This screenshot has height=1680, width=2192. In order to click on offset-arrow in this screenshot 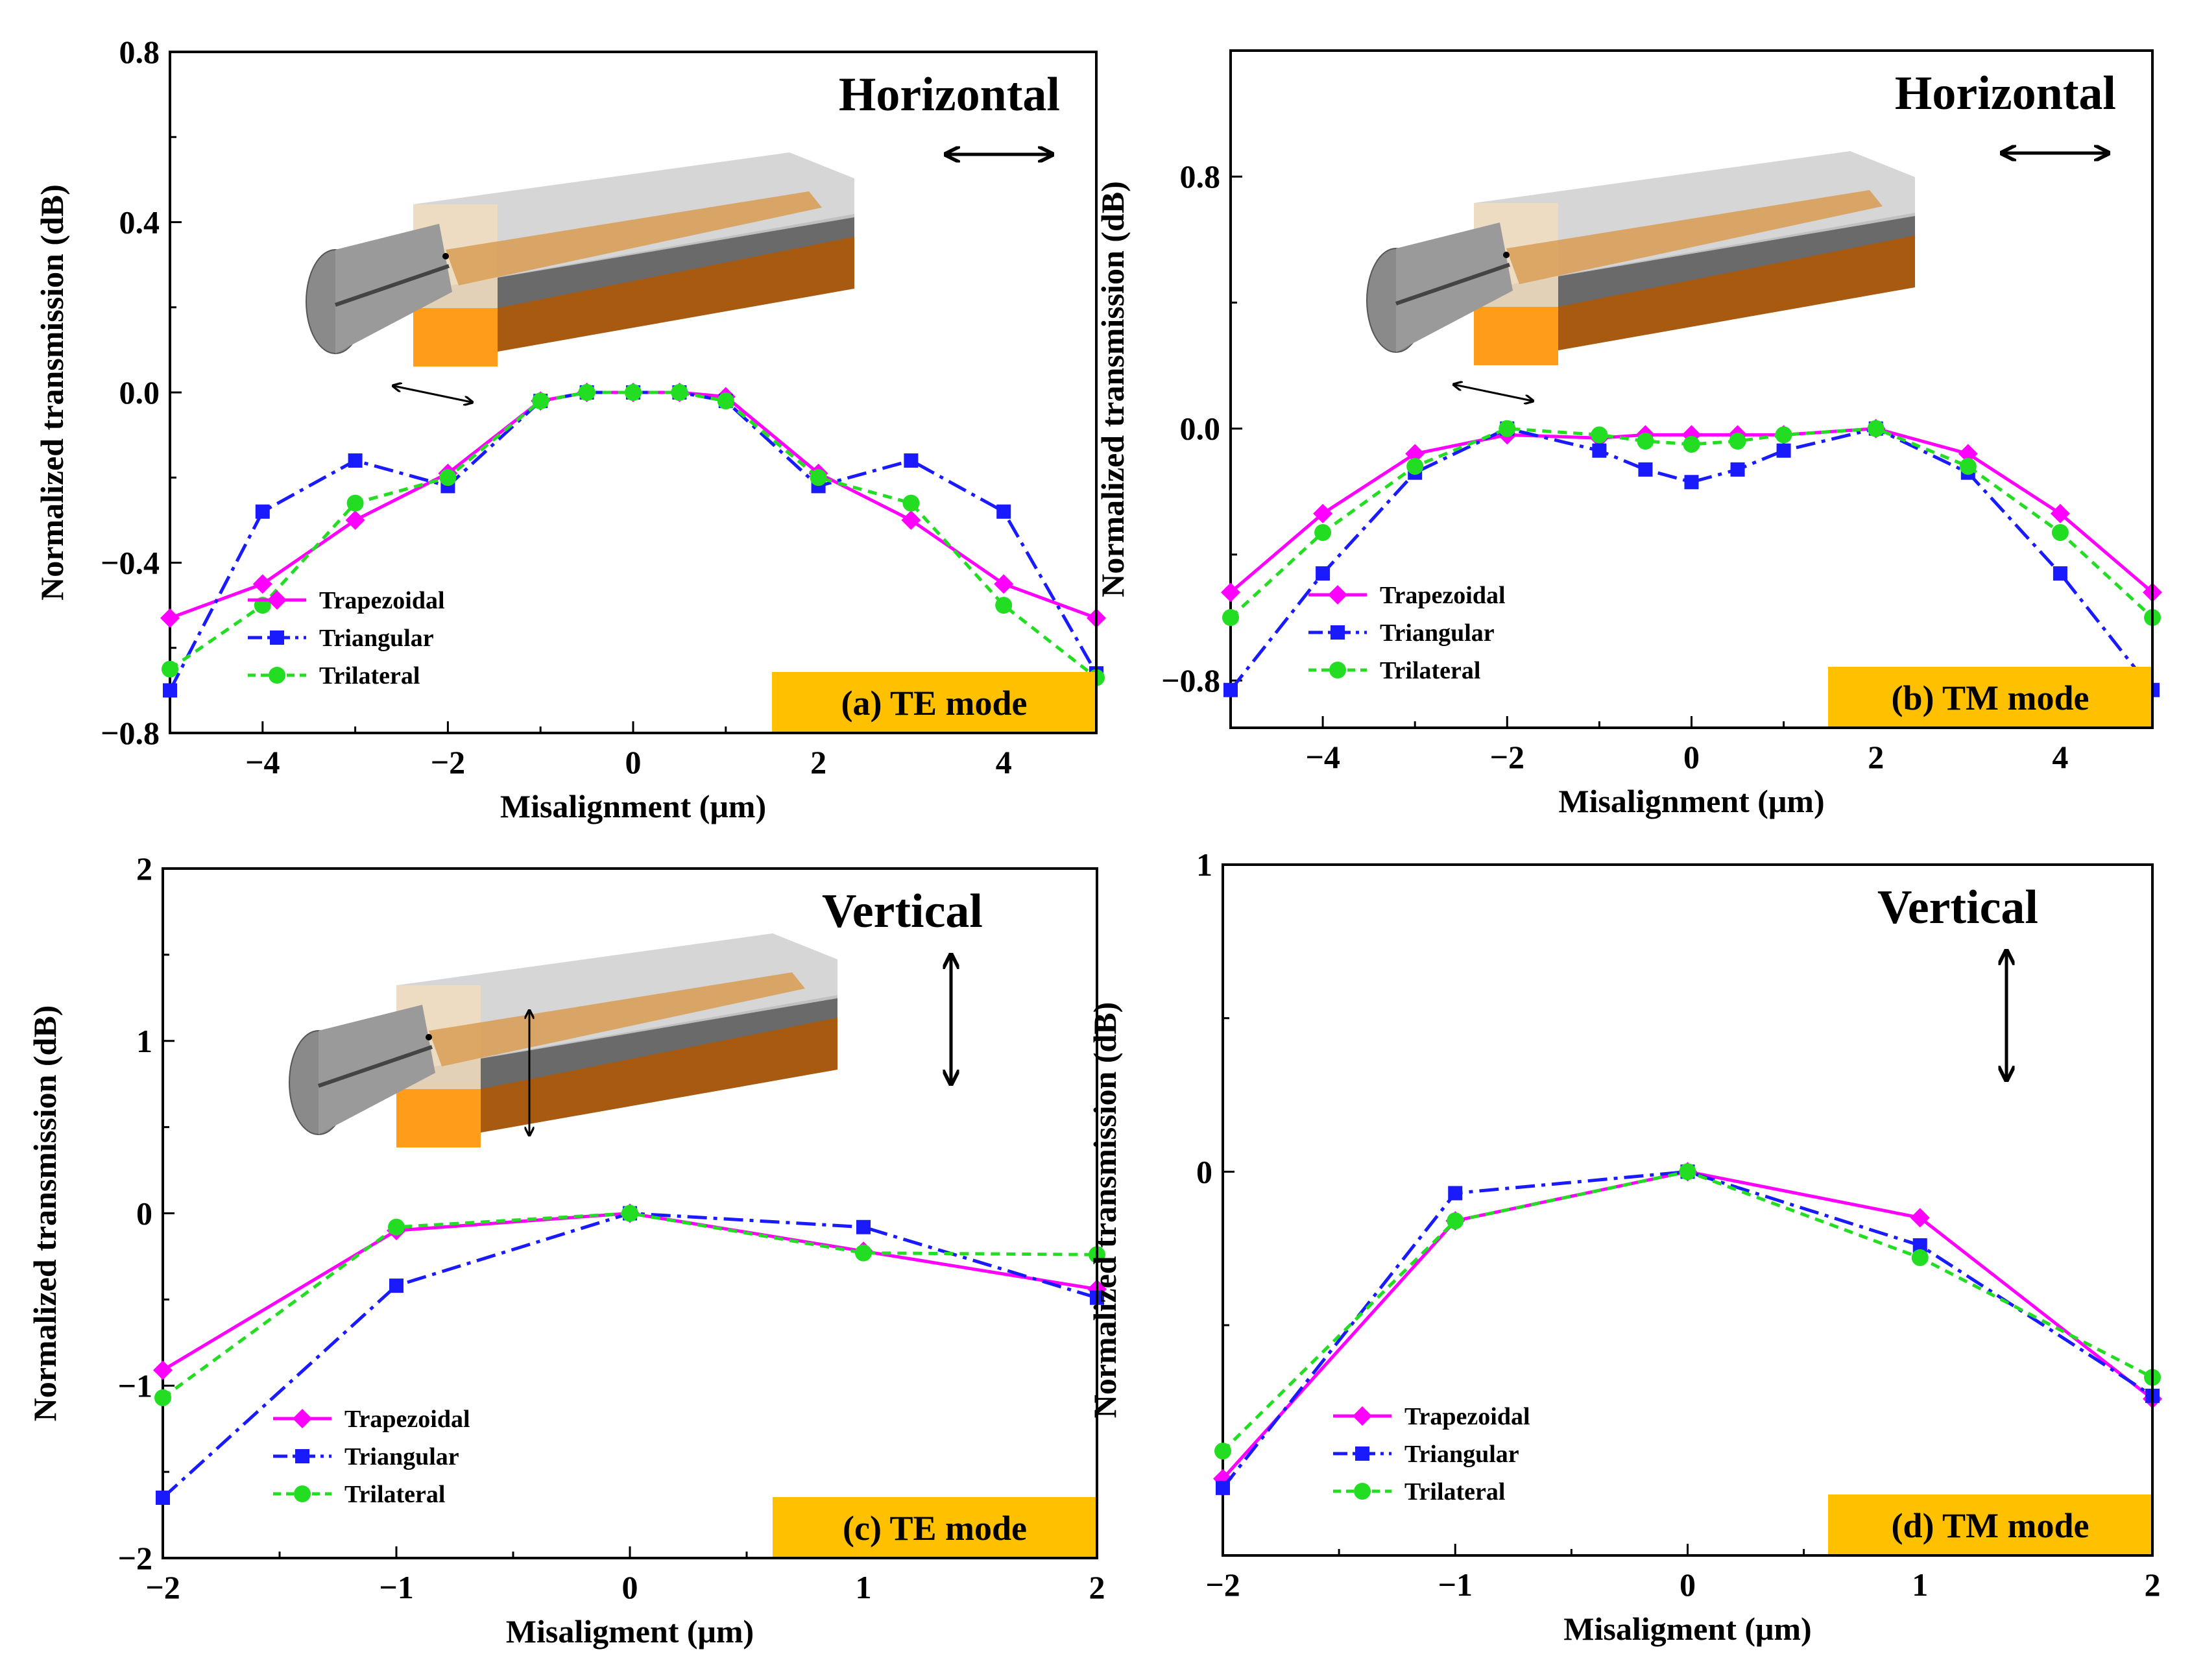, I will do `click(433, 394)`.